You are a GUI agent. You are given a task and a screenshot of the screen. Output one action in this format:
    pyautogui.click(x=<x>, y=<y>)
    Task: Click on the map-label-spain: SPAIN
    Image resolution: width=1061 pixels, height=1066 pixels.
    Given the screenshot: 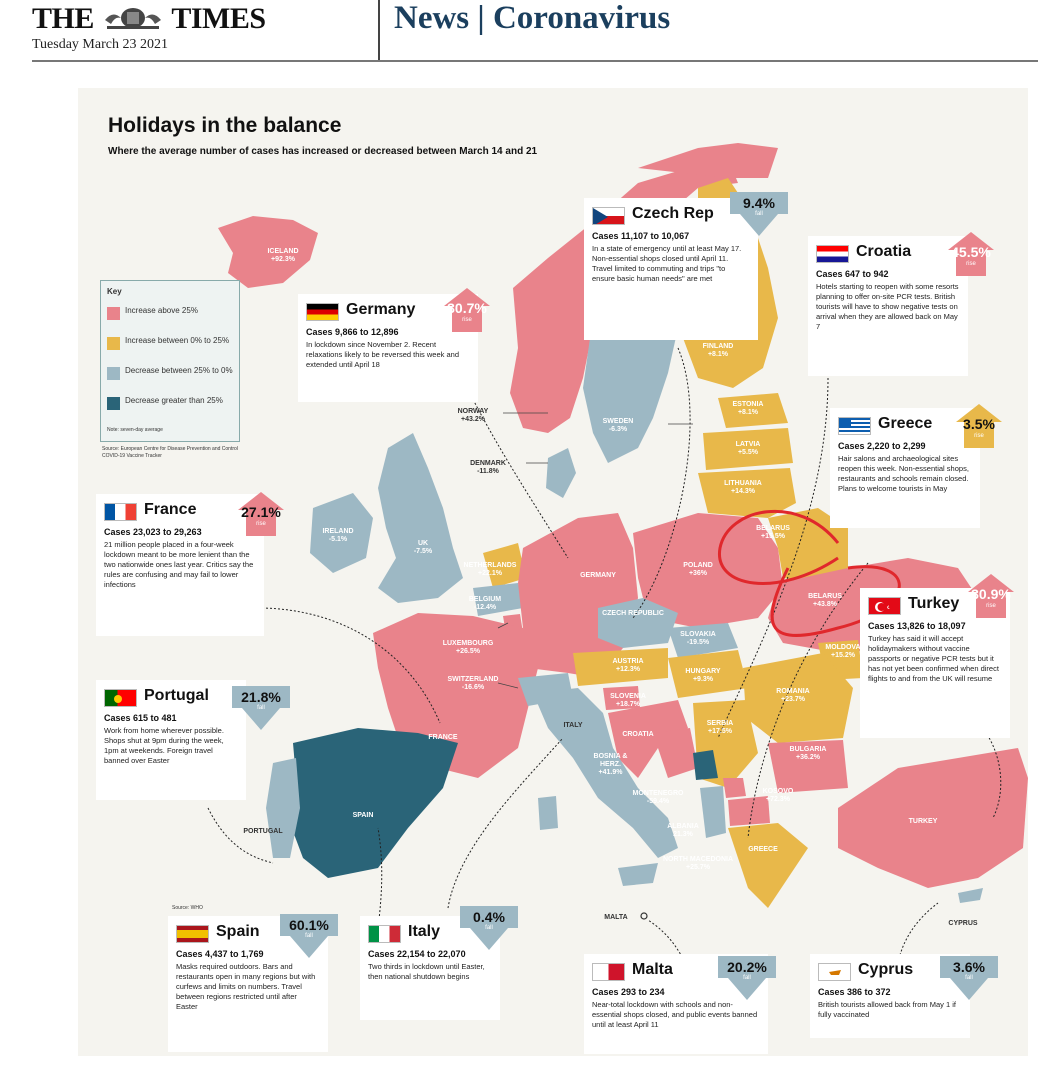 What is the action you would take?
    pyautogui.click(x=363, y=815)
    